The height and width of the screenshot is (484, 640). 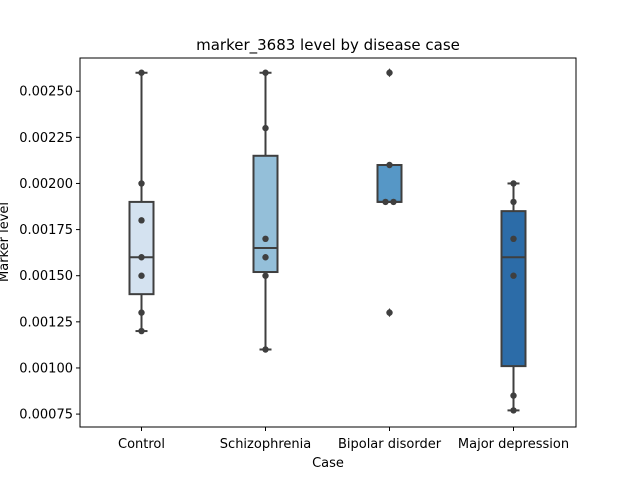 What do you see at coordinates (6, 242) in the screenshot?
I see `y-axis-label: Marker level` at bounding box center [6, 242].